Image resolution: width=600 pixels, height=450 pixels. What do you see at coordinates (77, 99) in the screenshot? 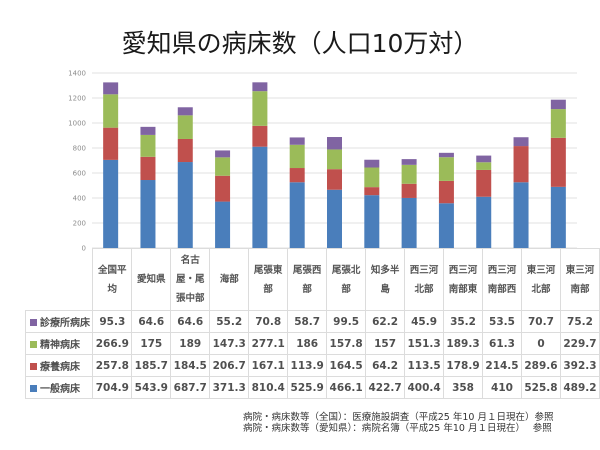
I see `y-tick-label: 1200` at bounding box center [77, 99].